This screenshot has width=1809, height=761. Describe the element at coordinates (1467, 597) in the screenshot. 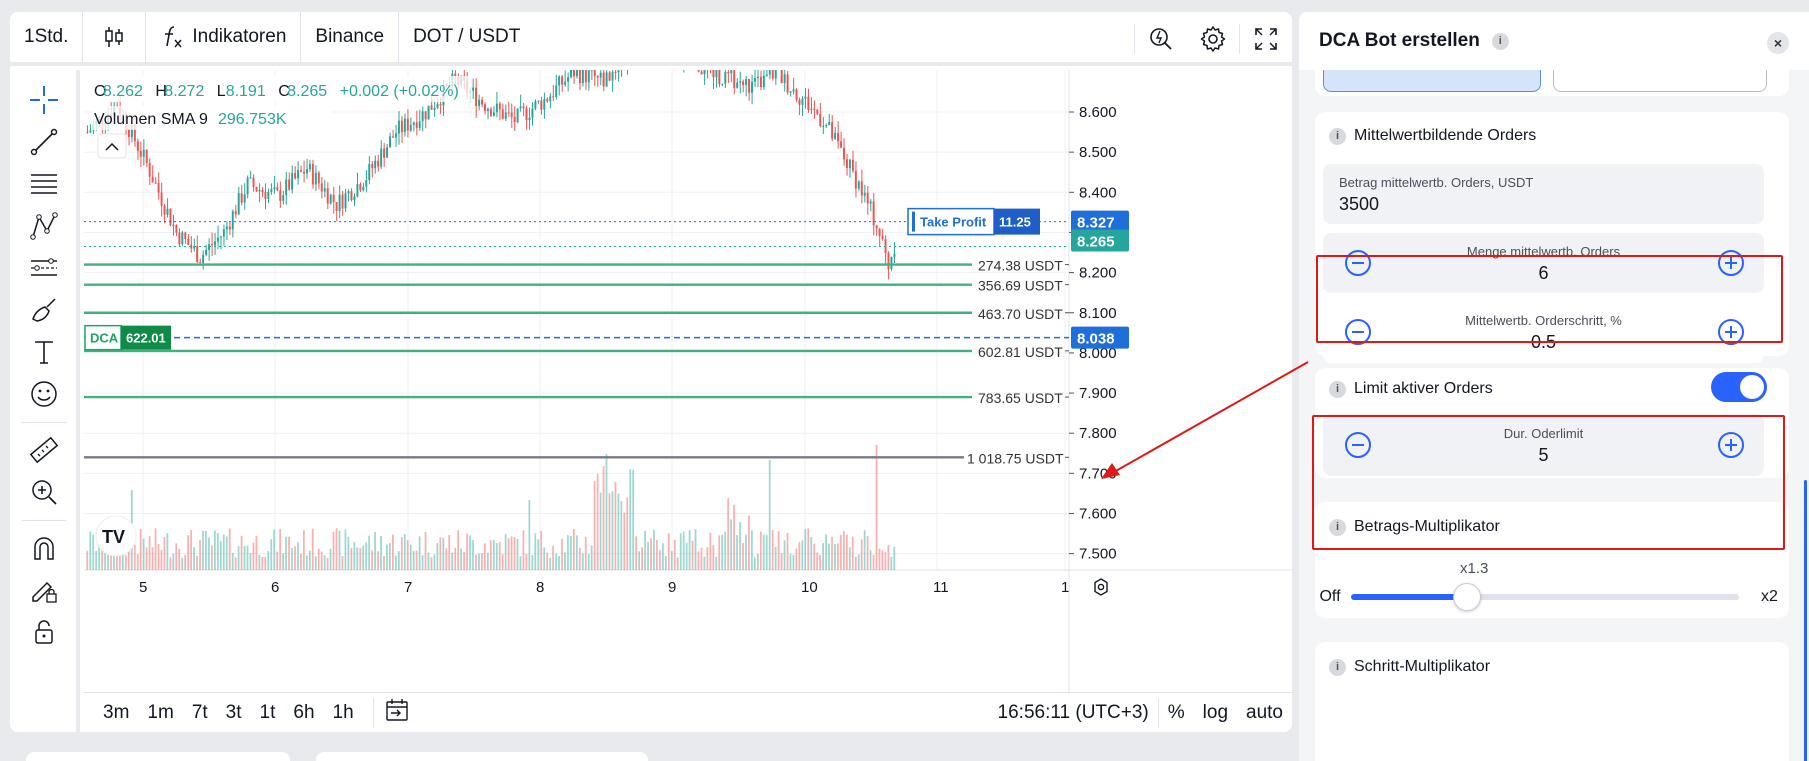

I see `slider-thumb` at that location.